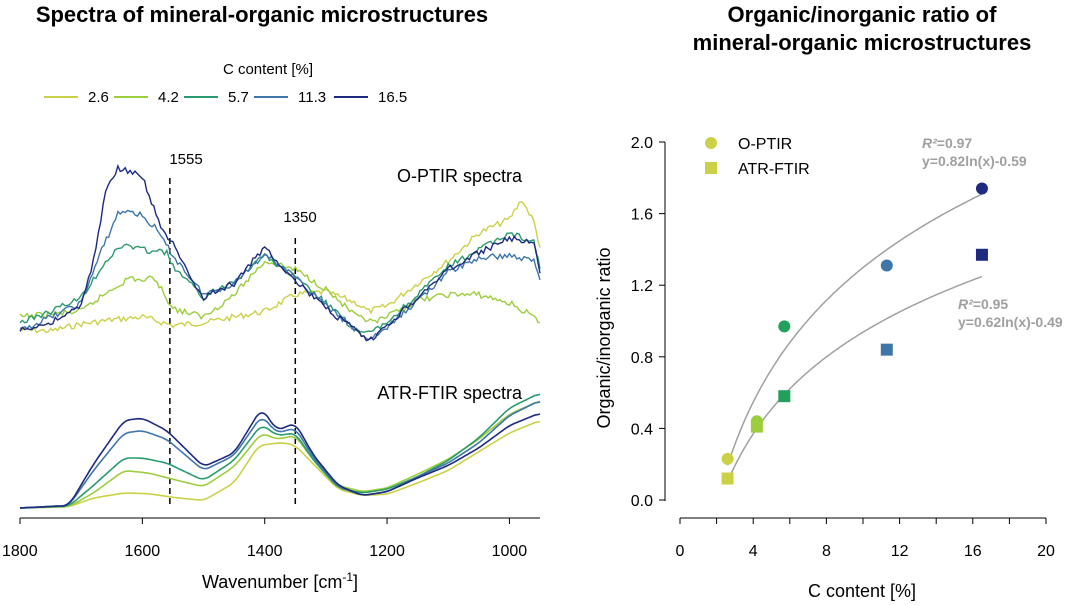 The height and width of the screenshot is (605, 1080). Describe the element at coordinates (947, 143) in the screenshot. I see `r2-optir: R²=0.97` at that location.